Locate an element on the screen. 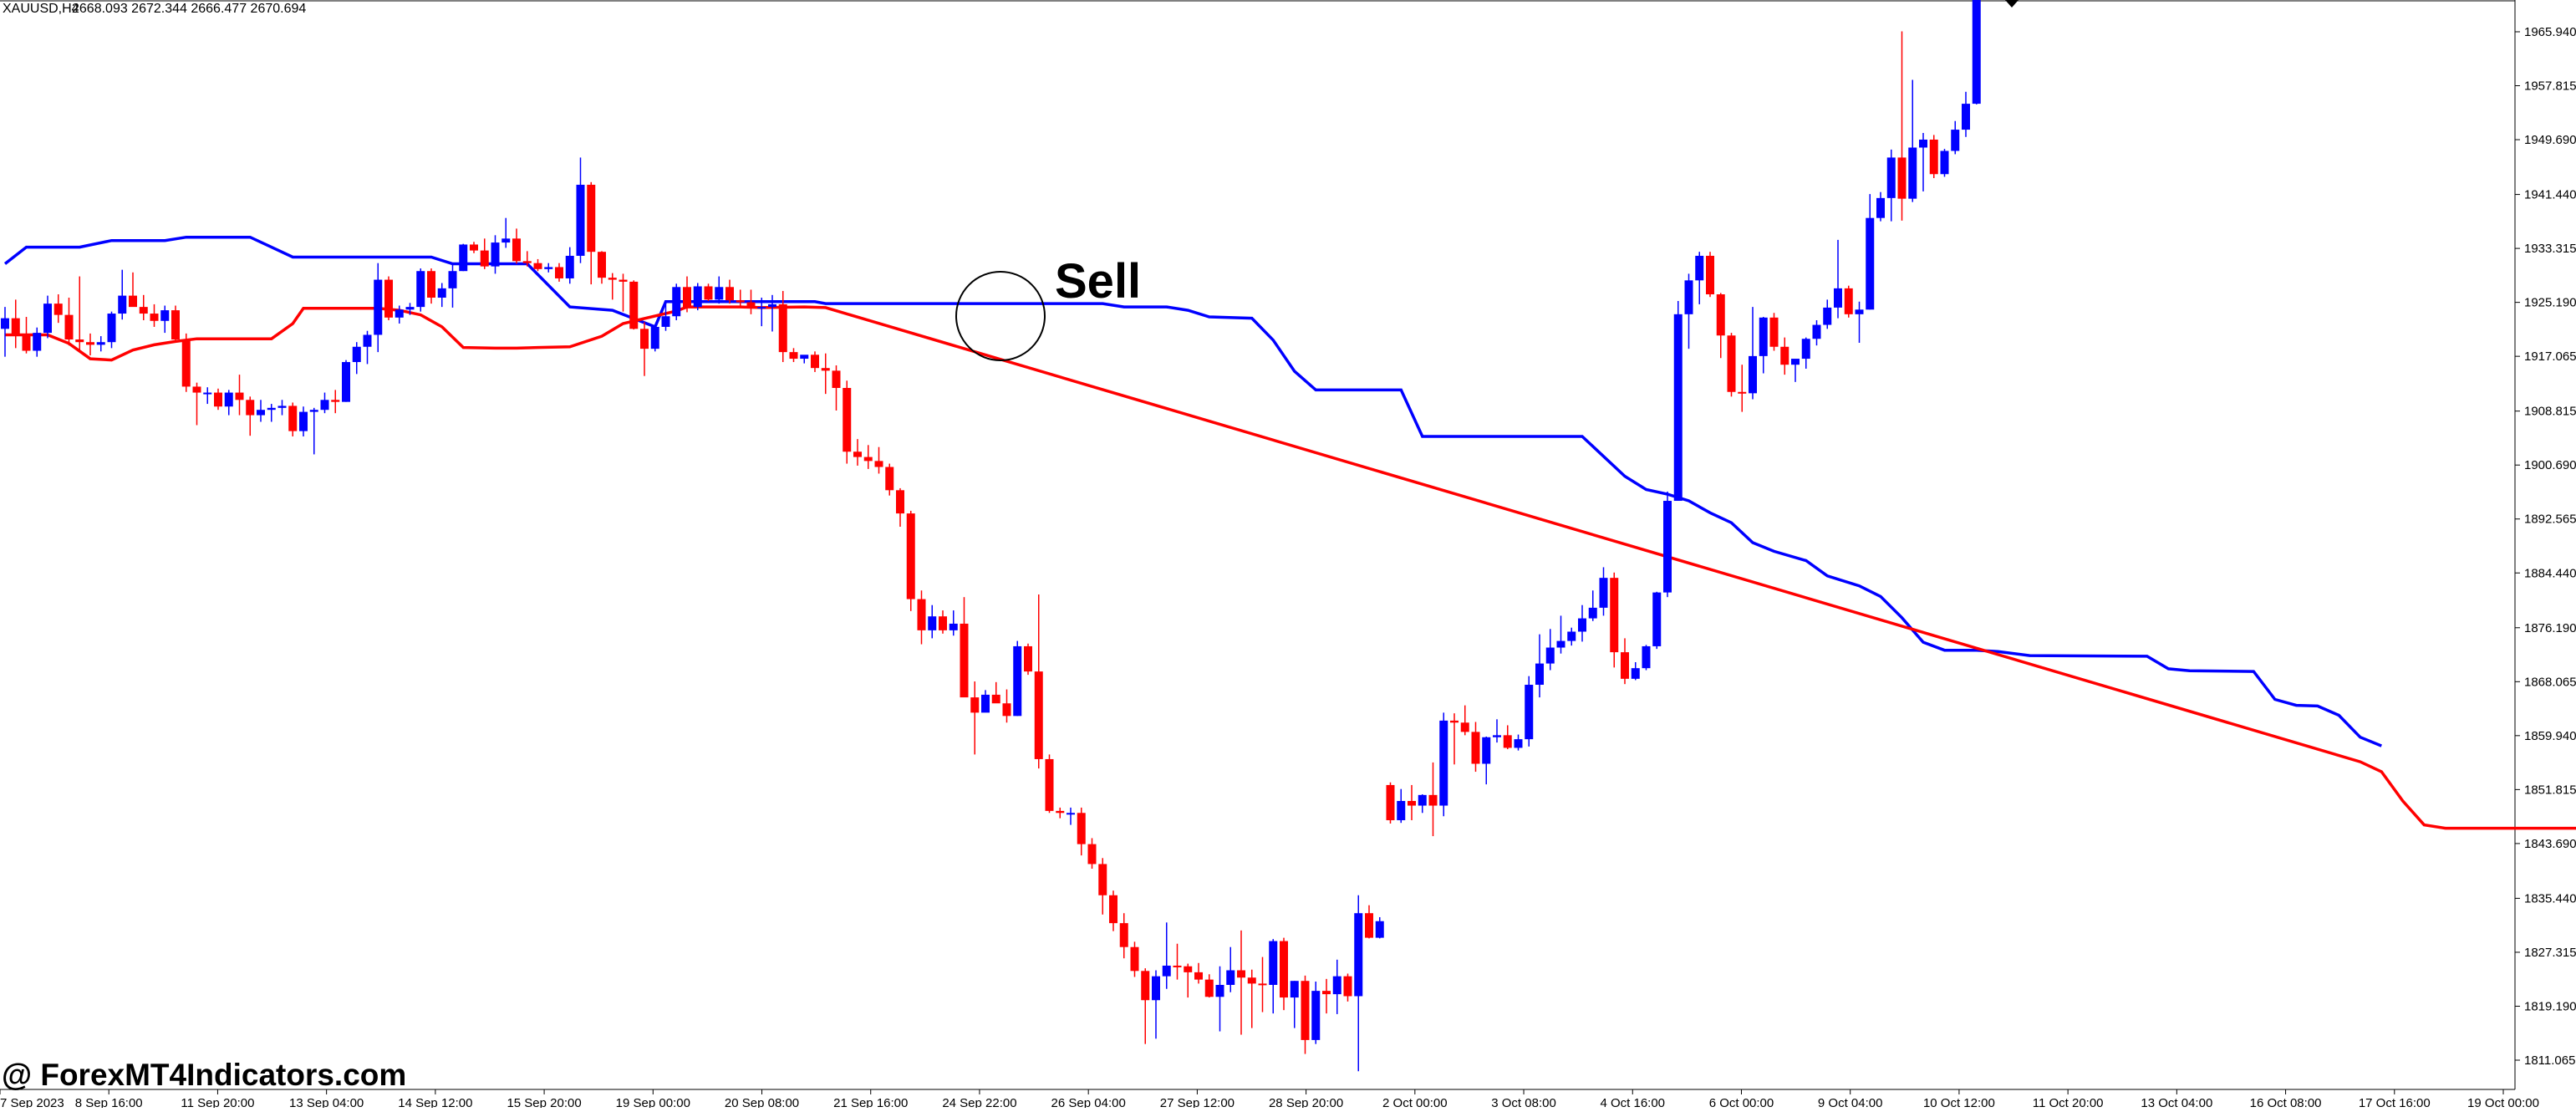 The height and width of the screenshot is (1112, 2576). x-tick-label: 13 Oct 04:00 is located at coordinates (2176, 1102).